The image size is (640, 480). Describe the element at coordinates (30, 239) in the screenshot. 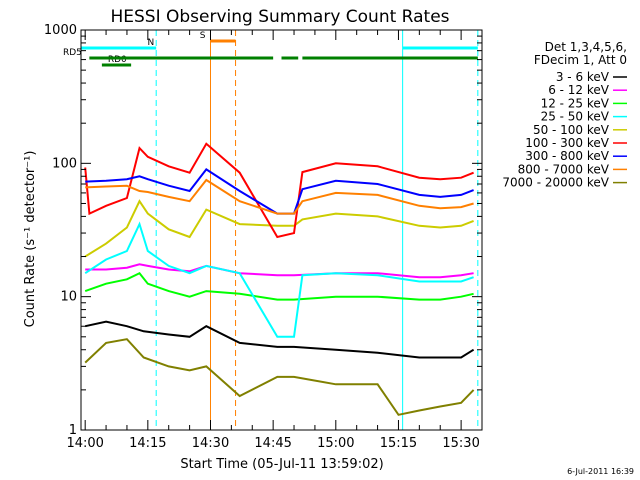

I see `y-axis-label: Count Rate (s⁻¹ detector⁻¹)` at that location.